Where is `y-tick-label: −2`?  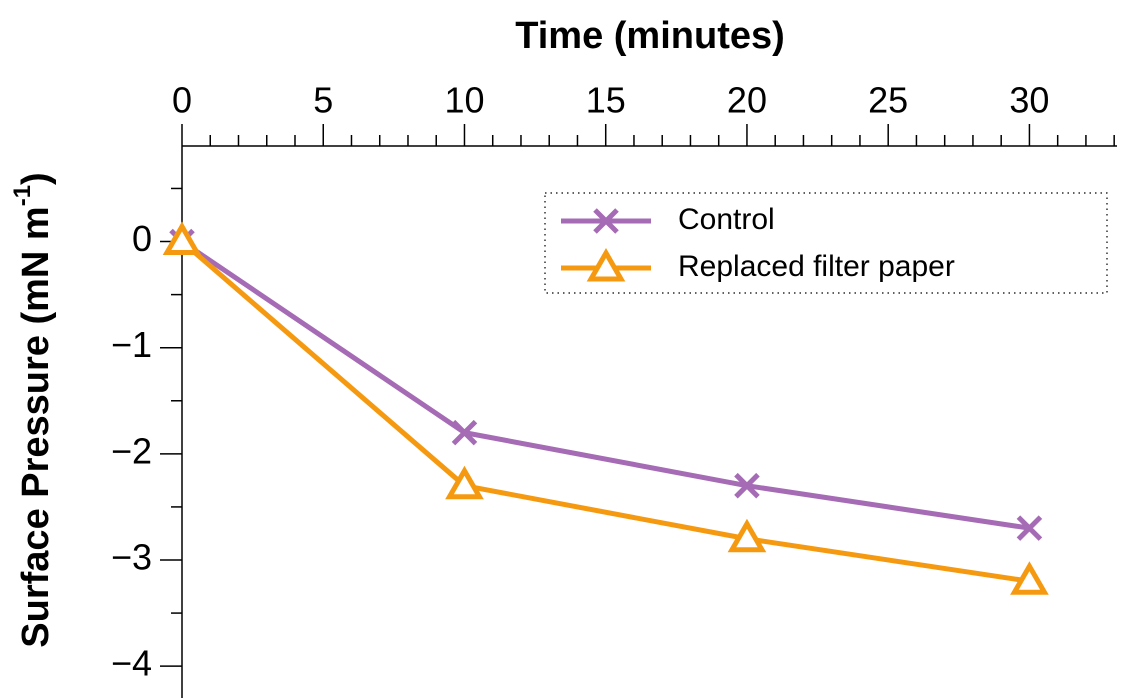
y-tick-label: −2 is located at coordinates (131, 450).